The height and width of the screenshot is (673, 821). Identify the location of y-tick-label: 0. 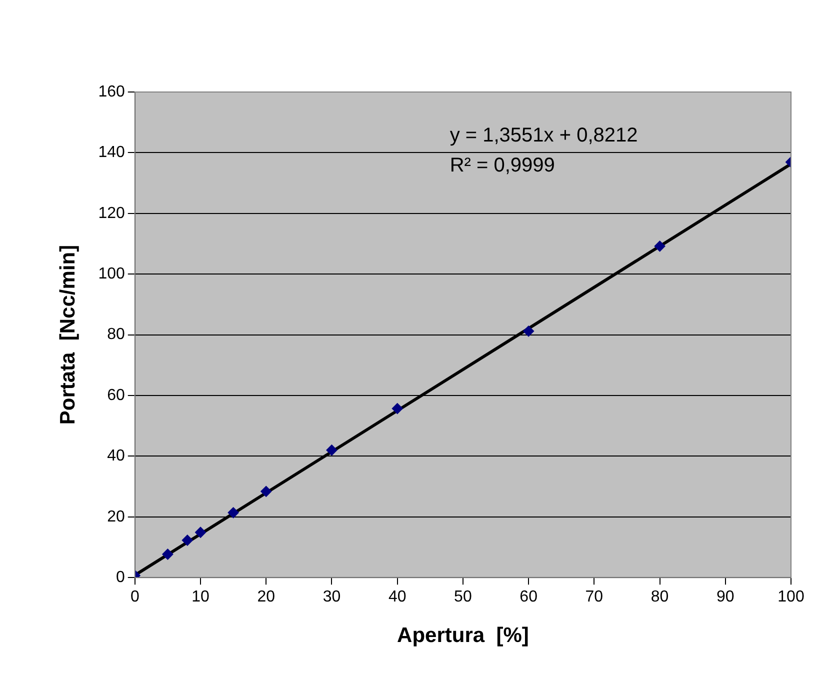
(120, 577).